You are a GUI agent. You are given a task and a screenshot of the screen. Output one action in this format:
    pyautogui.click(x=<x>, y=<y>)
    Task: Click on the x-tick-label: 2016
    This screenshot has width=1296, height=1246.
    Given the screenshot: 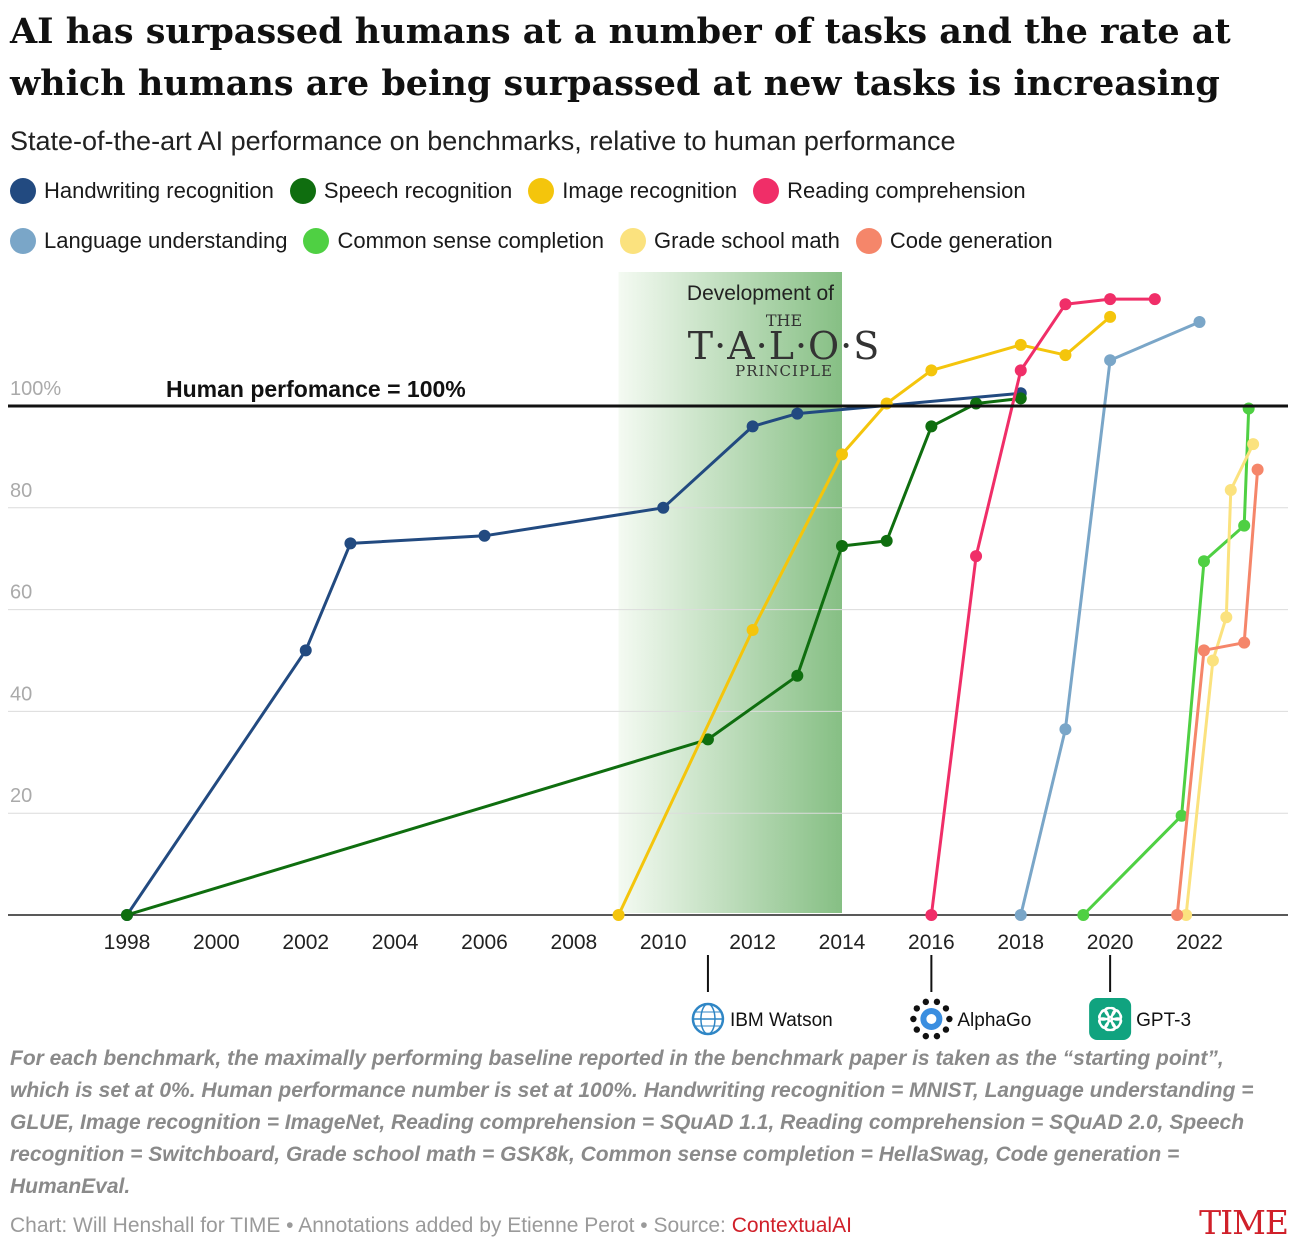 What is the action you would take?
    pyautogui.click(x=931, y=942)
    